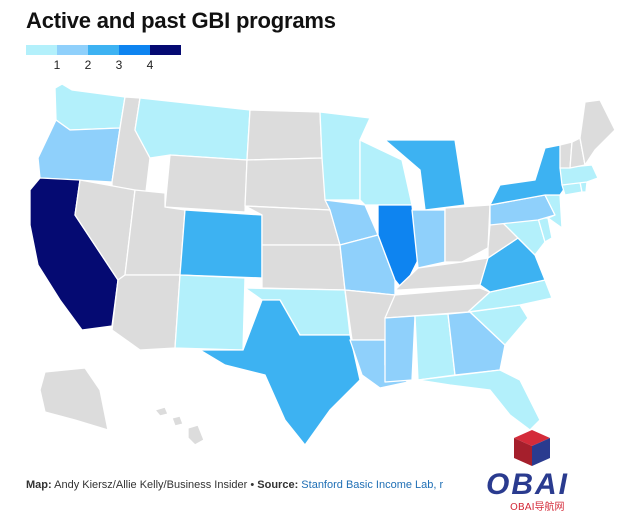 The height and width of the screenshot is (519, 640). I want to click on state-south-dakota, so click(287, 184).